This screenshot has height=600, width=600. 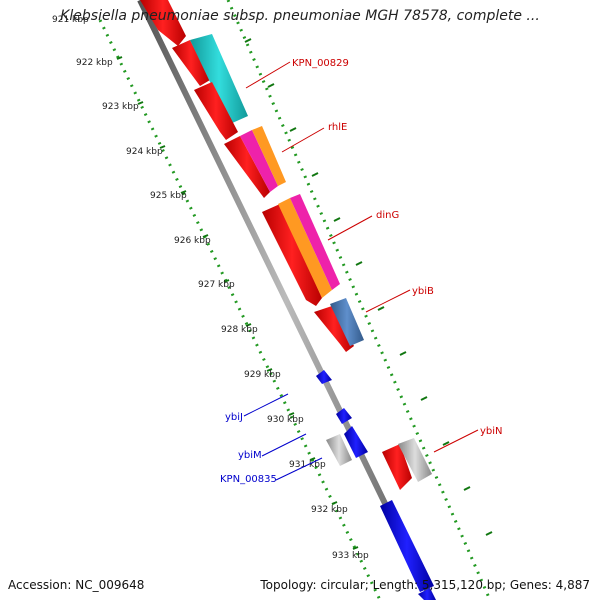 What do you see at coordinates (350, 556) in the screenshot?
I see `tick-label-933: 933 kbp` at bounding box center [350, 556].